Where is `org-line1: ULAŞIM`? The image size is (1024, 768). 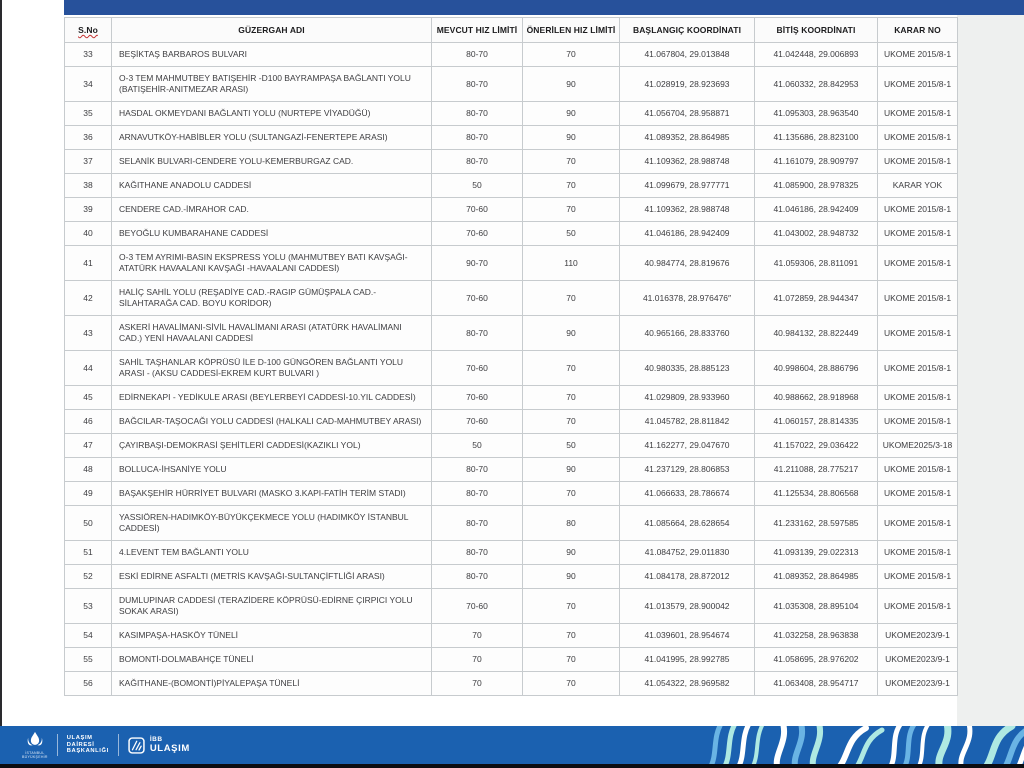 org-line1: ULAŞIM is located at coordinates (79, 738).